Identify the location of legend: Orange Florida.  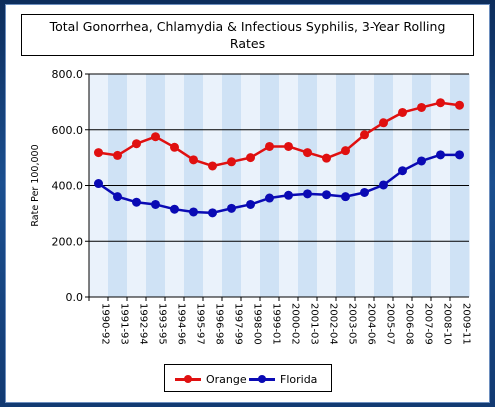
(248, 378).